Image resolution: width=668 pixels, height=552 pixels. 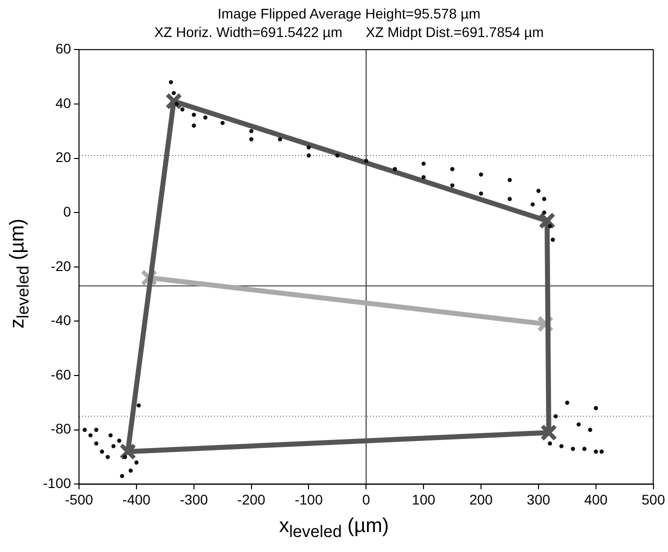 What do you see at coordinates (136, 499) in the screenshot?
I see `x-tick-label: -400` at bounding box center [136, 499].